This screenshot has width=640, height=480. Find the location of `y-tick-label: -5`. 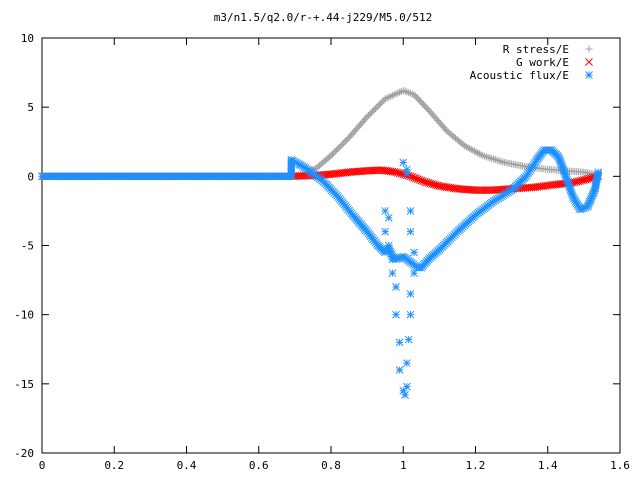

y-tick-label: -5 is located at coordinates (27, 246).